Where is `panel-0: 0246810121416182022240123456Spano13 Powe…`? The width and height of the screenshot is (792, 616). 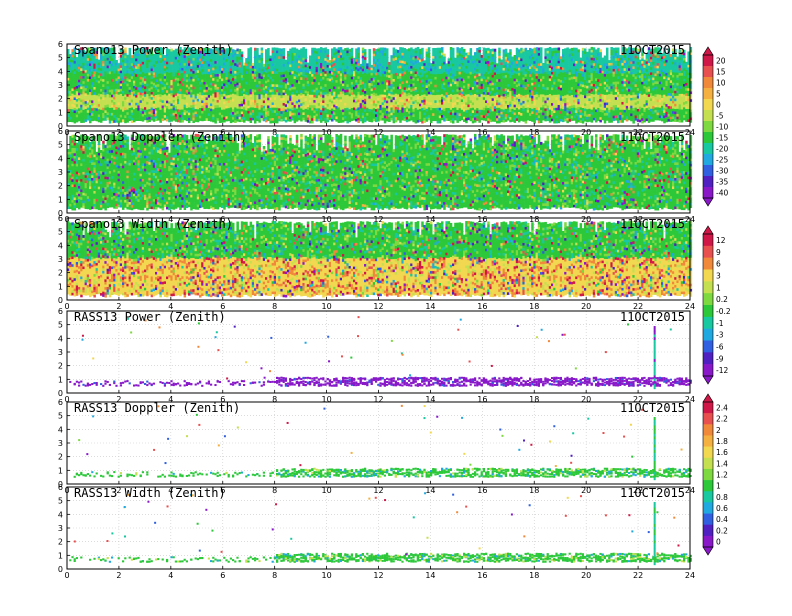
panel-0: 0246810121416182022240123456Spano13 Powe… is located at coordinates (376, 88).